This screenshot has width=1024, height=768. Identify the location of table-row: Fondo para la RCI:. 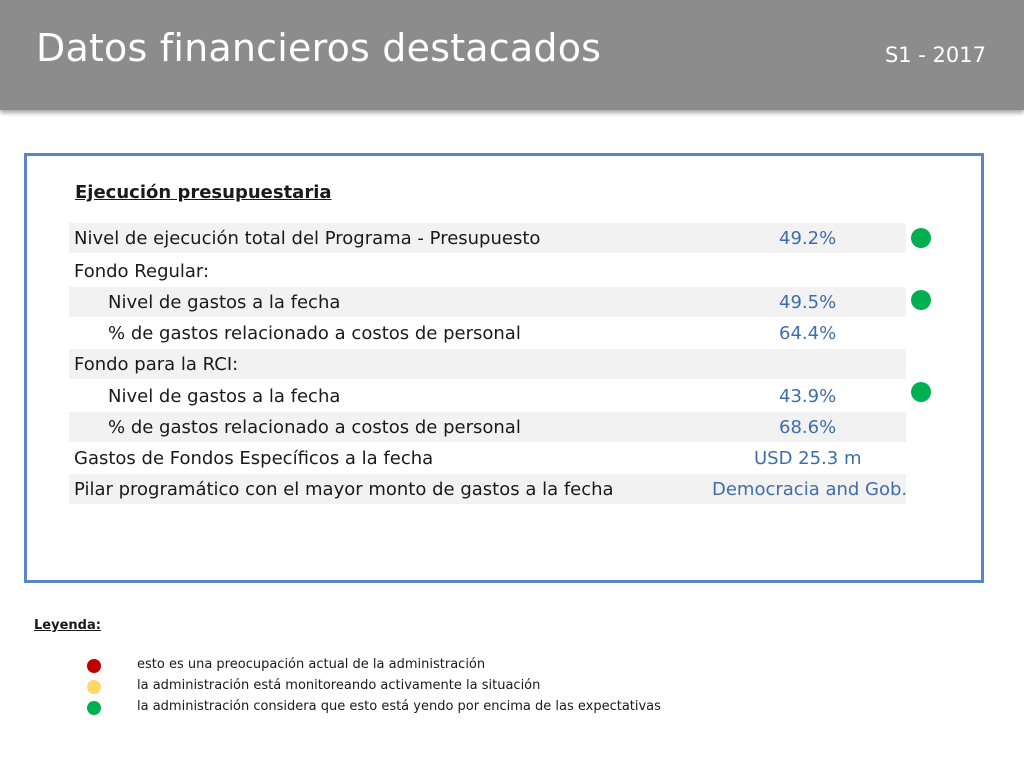
(487, 364).